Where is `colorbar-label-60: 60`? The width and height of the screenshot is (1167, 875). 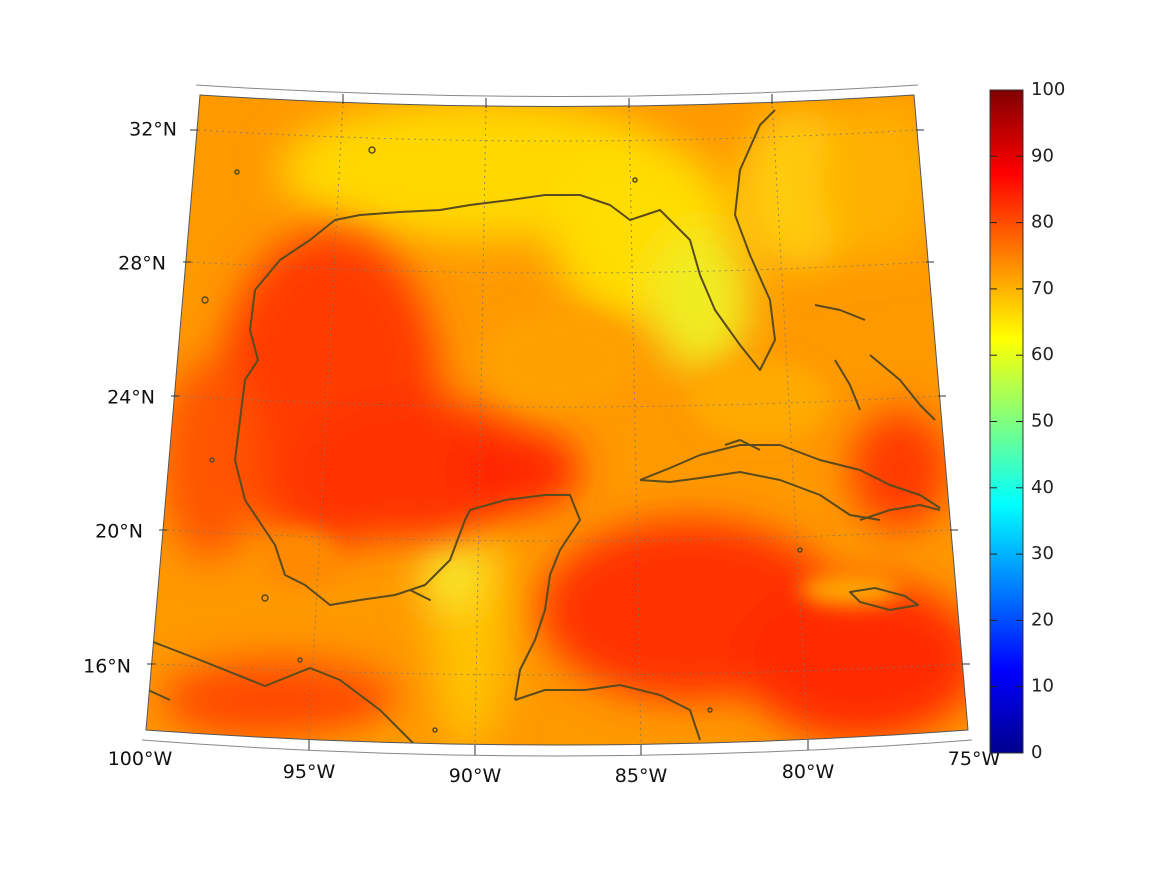 colorbar-label-60: 60 is located at coordinates (1042, 354).